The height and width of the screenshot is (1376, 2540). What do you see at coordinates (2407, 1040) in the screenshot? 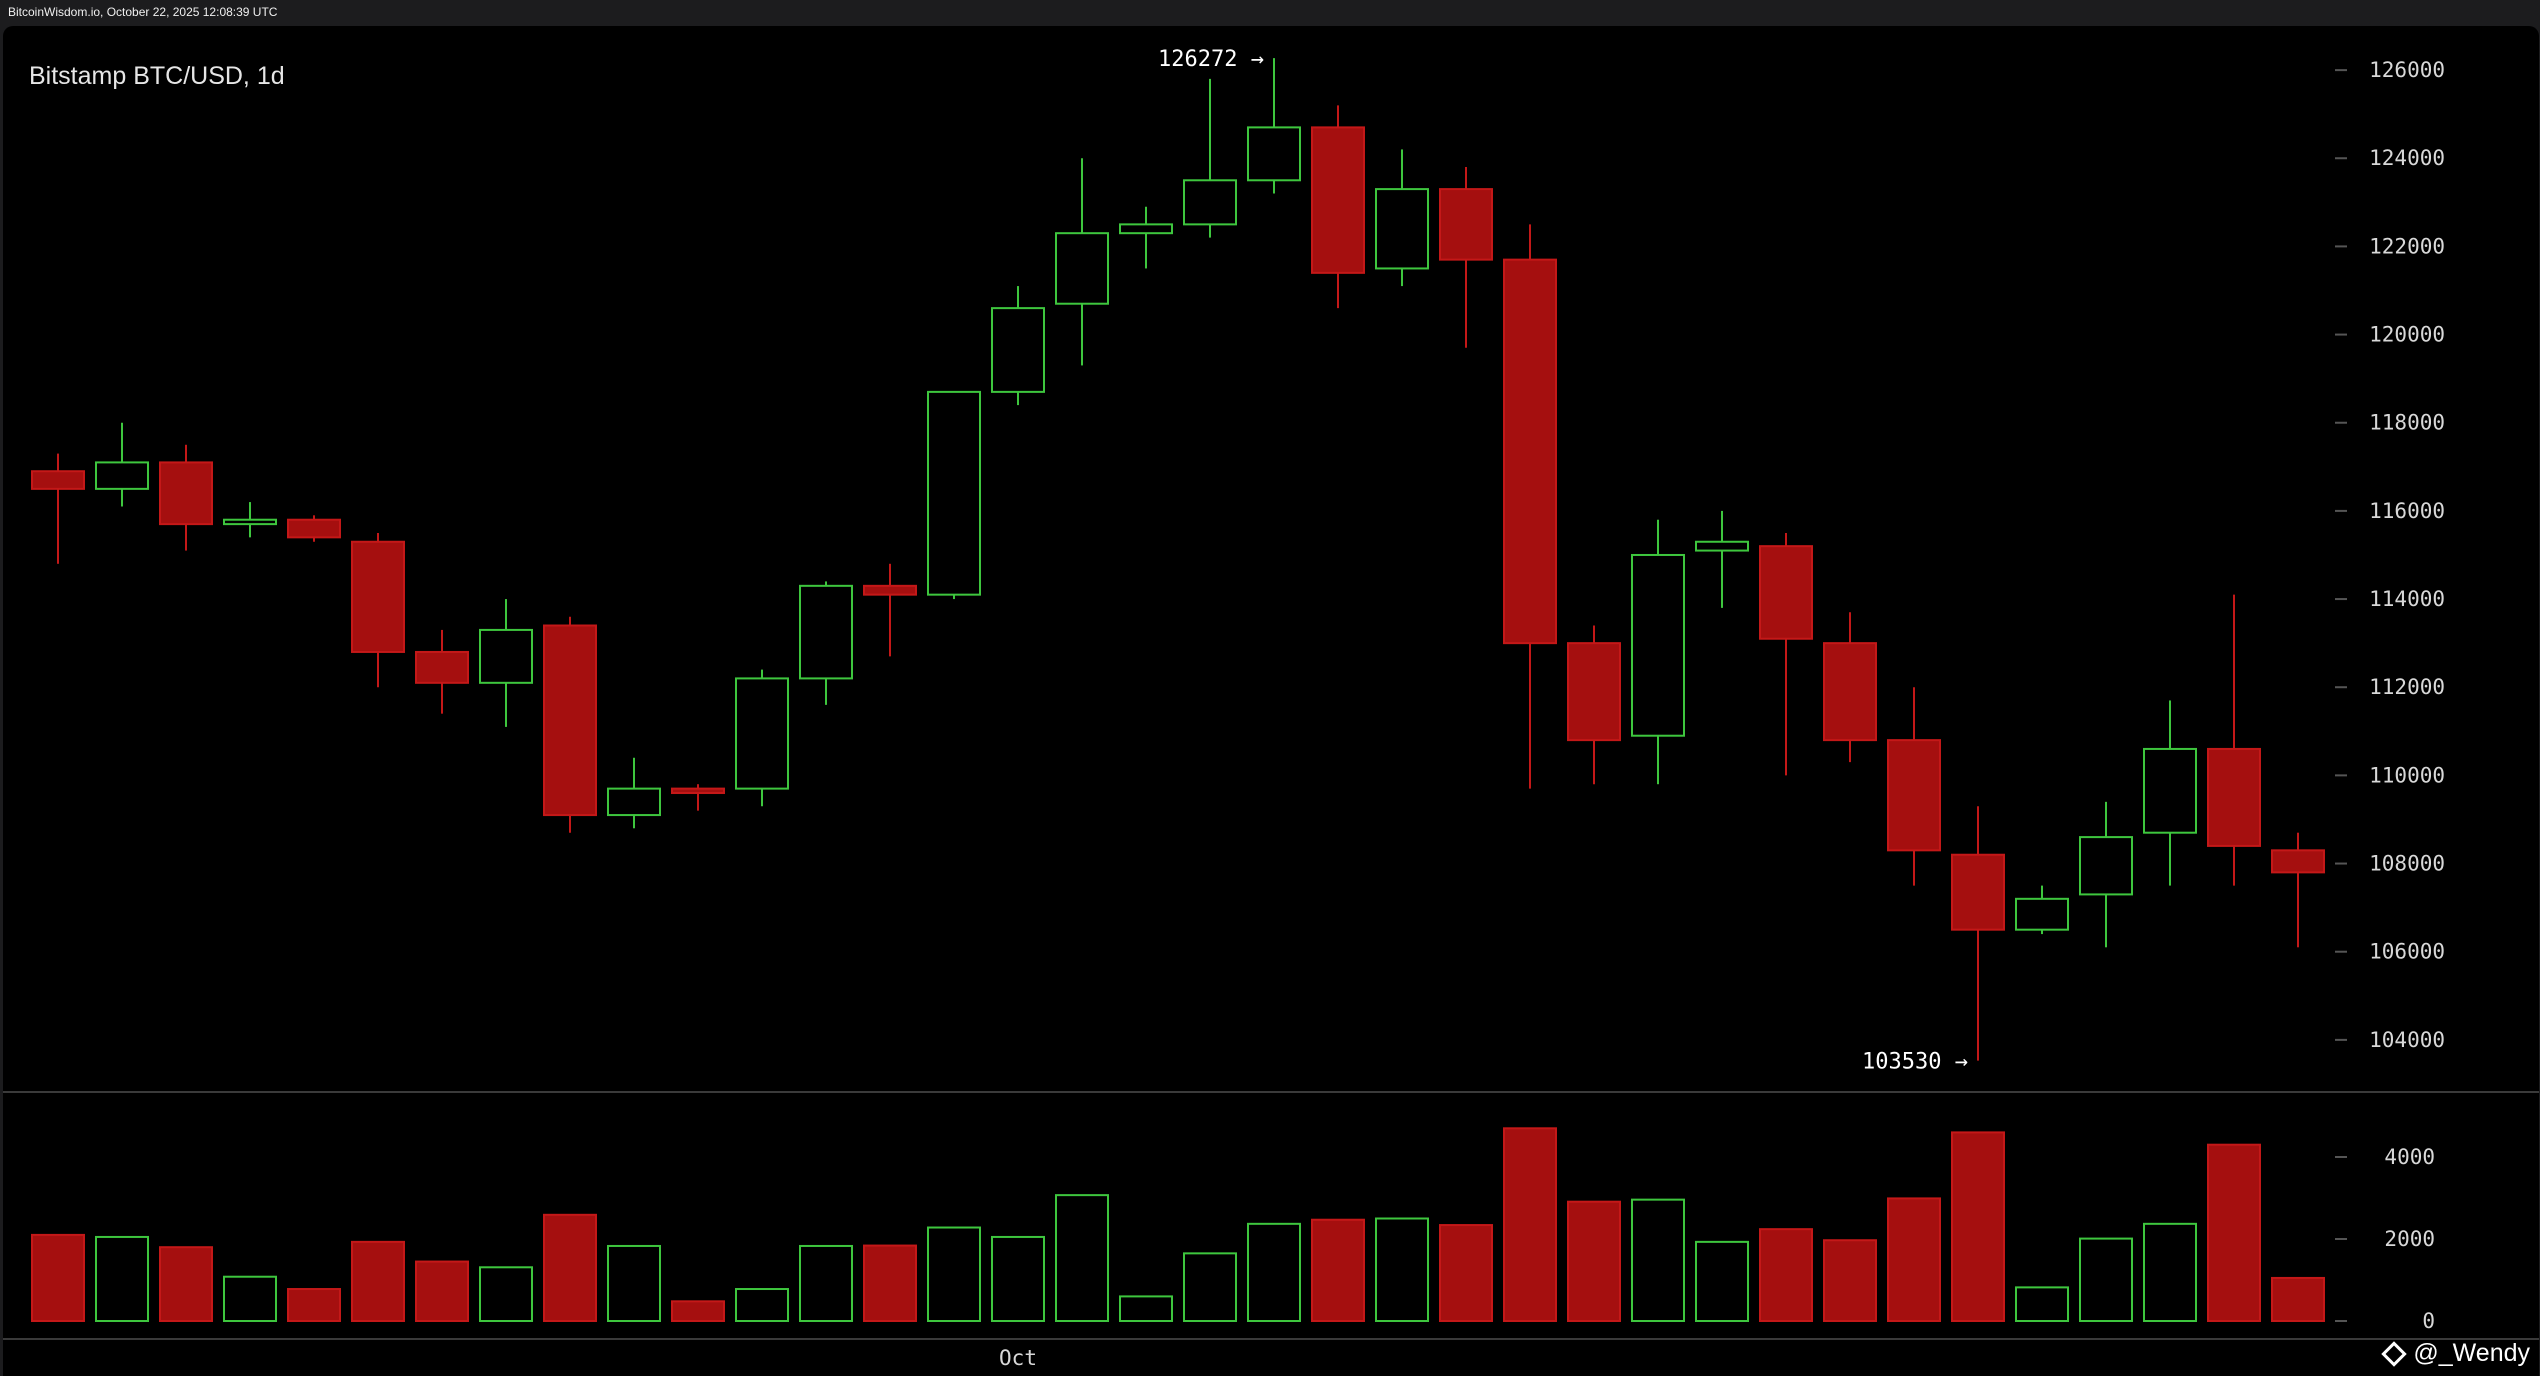
I see `price-tick-label: 104000` at bounding box center [2407, 1040].